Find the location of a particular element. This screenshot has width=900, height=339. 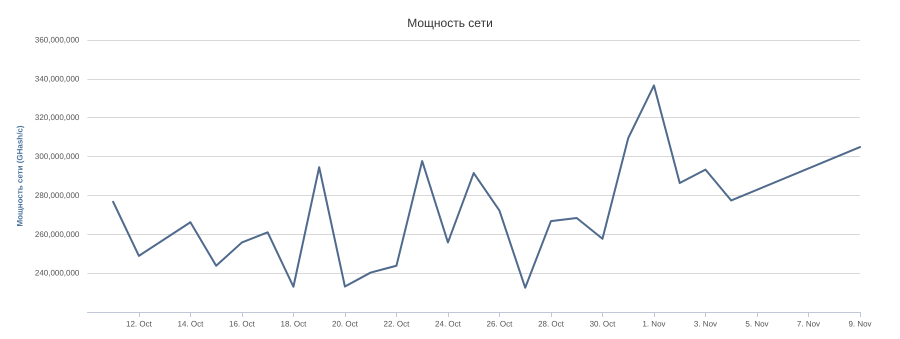

y-tick-label: 320,000,000 is located at coordinates (57, 117).